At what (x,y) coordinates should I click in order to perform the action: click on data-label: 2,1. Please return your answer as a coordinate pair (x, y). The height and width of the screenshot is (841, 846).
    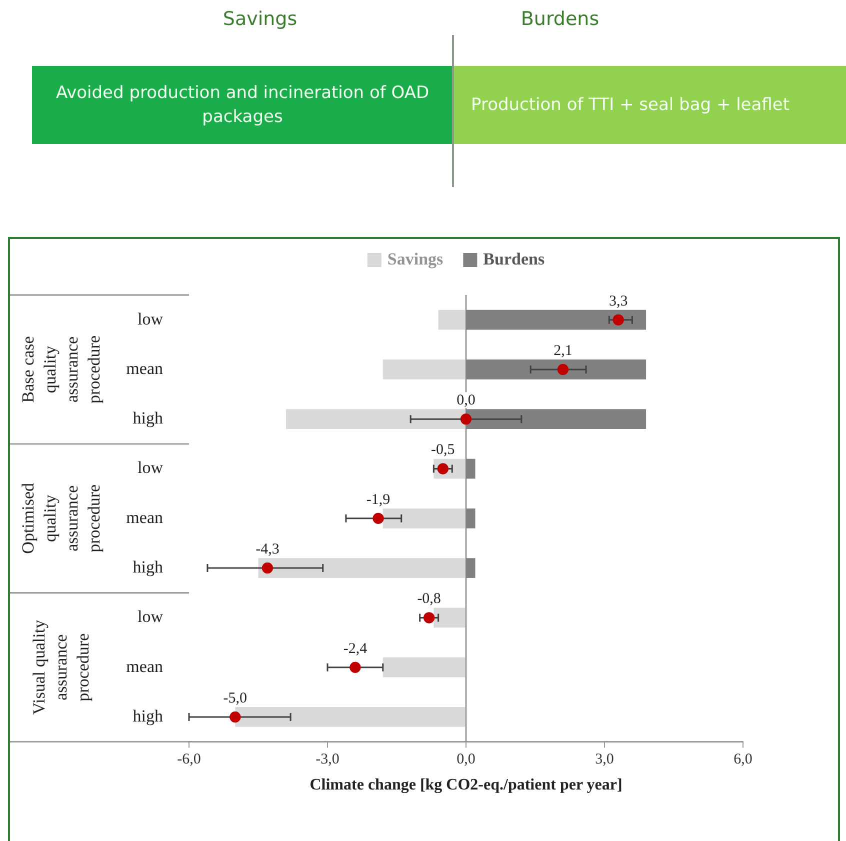
    Looking at the image, I should click on (563, 350).